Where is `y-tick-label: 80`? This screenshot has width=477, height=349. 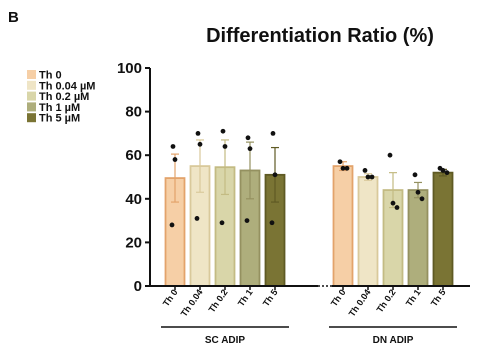
y-tick-label: 80 is located at coordinates (133, 112).